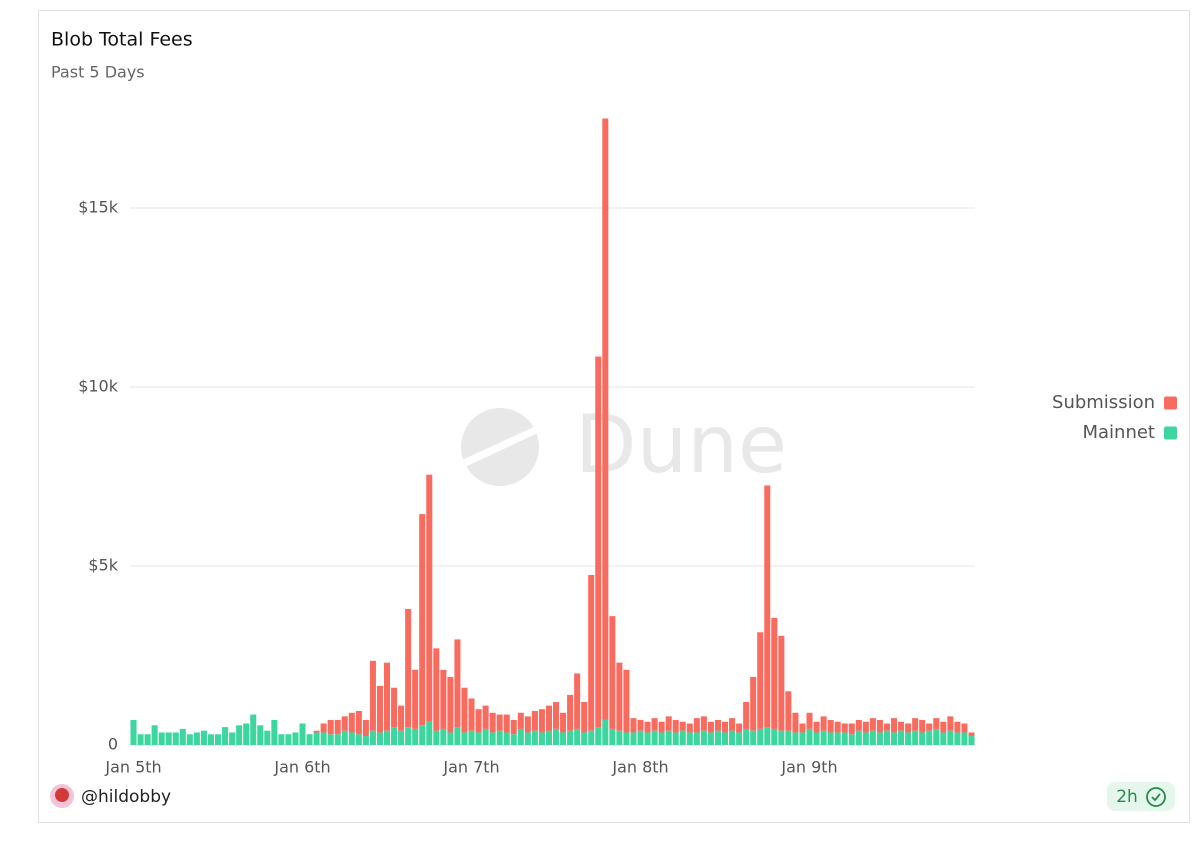  What do you see at coordinates (1141, 796) in the screenshot?
I see `age-badge` at bounding box center [1141, 796].